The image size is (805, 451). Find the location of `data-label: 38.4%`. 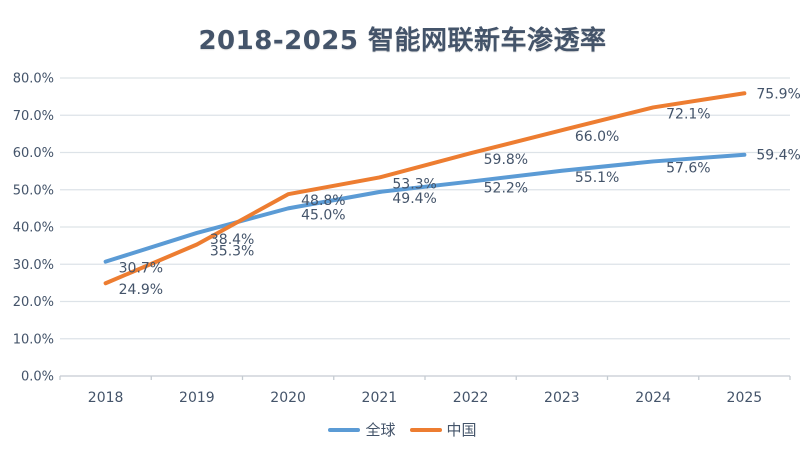

data-label: 38.4% is located at coordinates (232, 240).